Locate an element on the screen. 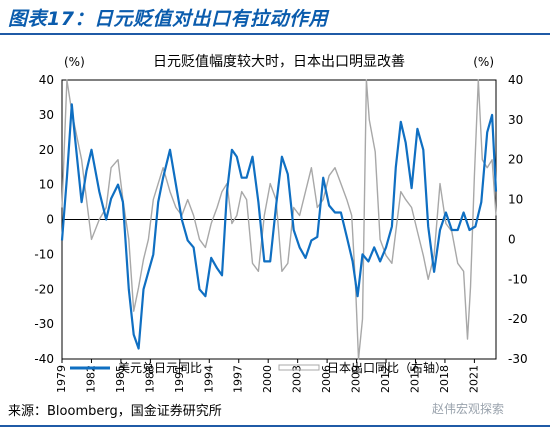 The width and height of the screenshot is (550, 430). x-tick-label-1: 1982 is located at coordinates (90, 379).